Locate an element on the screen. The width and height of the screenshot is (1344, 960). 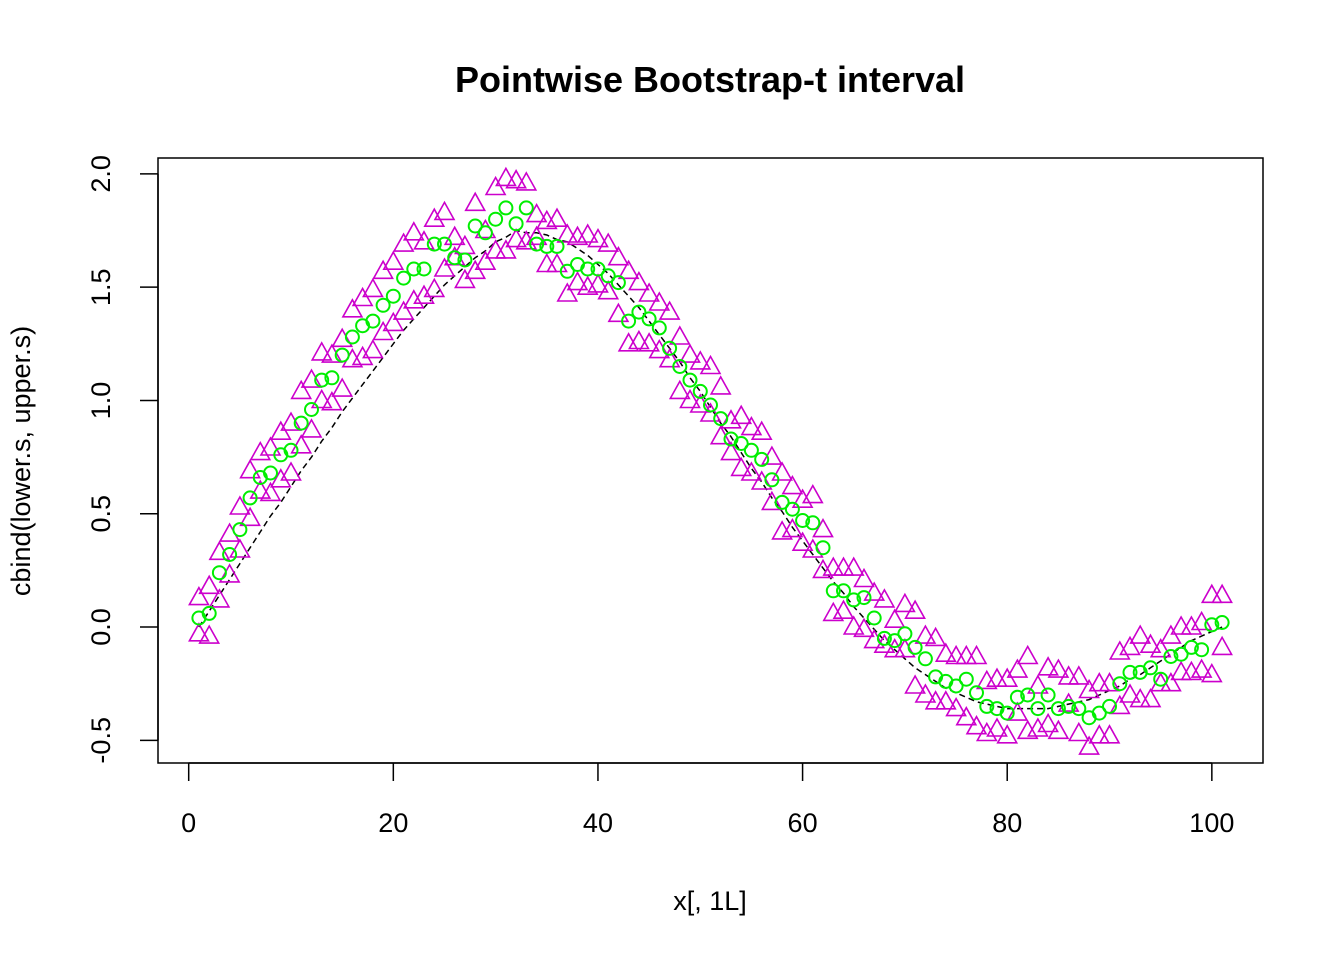
x-tick-label: 20 is located at coordinates (393, 823).